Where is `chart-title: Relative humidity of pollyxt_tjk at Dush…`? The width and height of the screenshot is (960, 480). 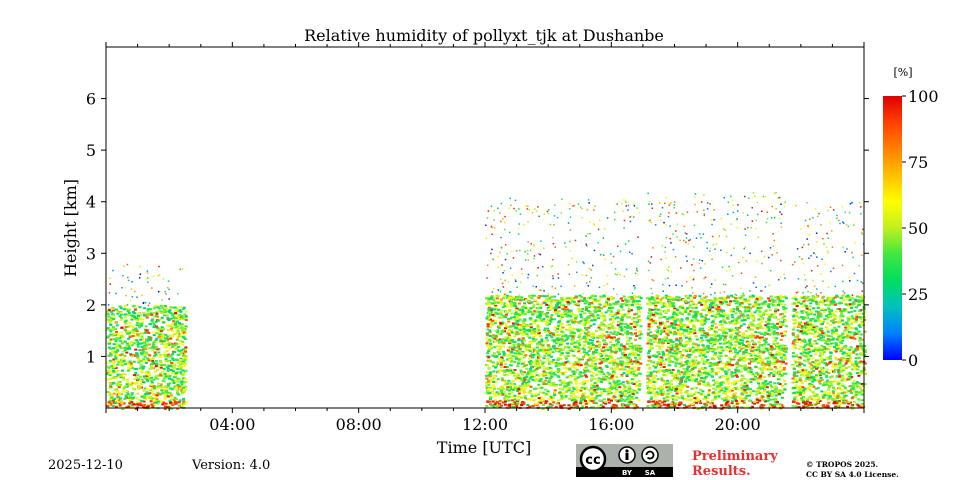
chart-title: Relative humidity of pollyxt_tjk at Dush… is located at coordinates (484, 35).